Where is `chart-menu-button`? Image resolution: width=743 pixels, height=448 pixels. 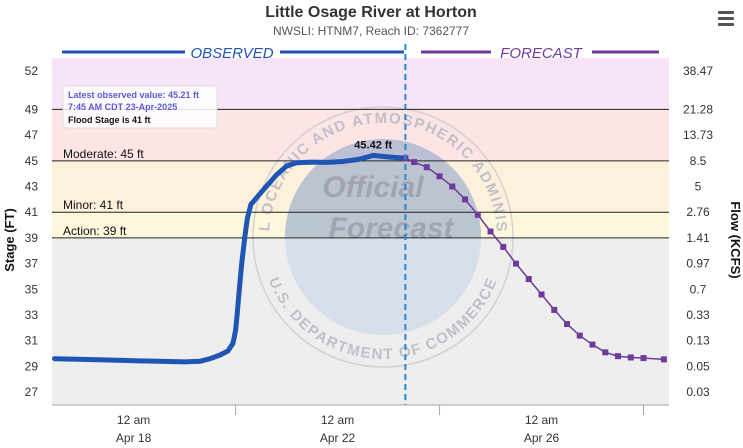 chart-menu-button is located at coordinates (726, 19).